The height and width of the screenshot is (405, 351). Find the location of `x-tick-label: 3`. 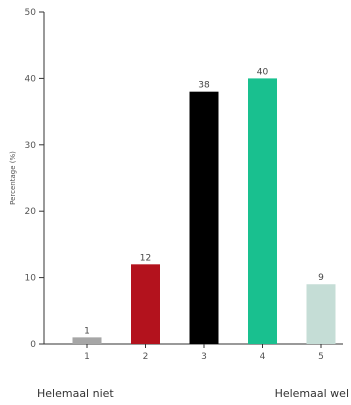

x-tick-label: 3 is located at coordinates (204, 357).